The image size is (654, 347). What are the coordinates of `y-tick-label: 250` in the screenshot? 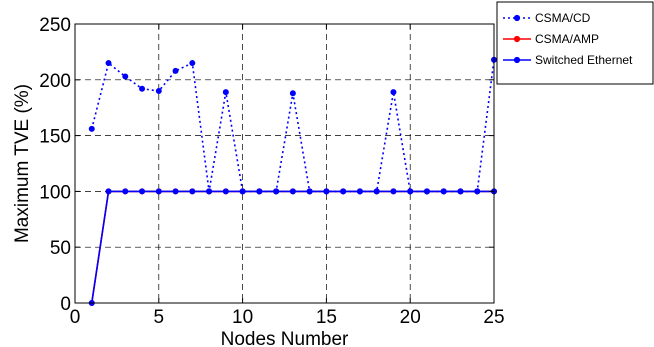 It's located at (55, 25).